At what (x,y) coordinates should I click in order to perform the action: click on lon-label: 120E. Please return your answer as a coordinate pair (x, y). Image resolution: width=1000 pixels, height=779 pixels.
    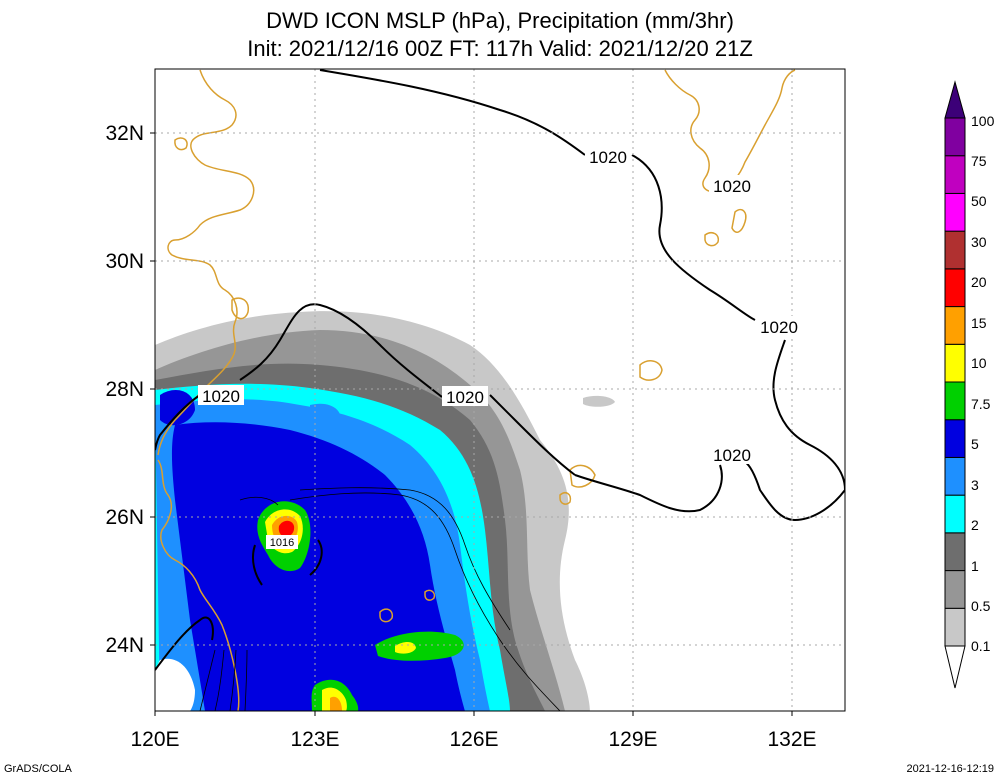
    Looking at the image, I should click on (154, 739).